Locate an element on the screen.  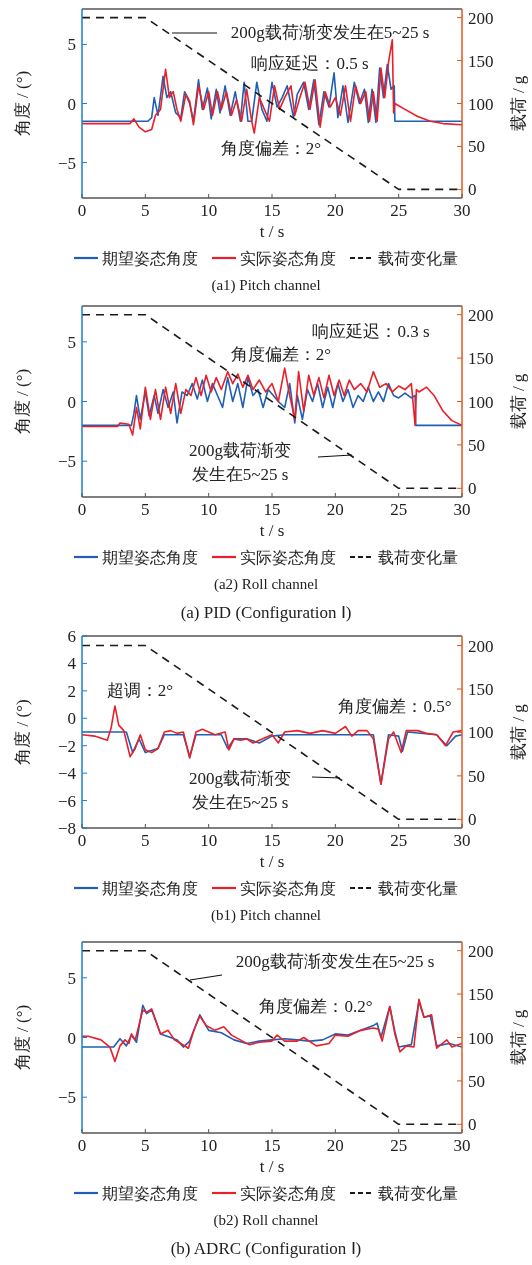
annotation: 超调：2° is located at coordinates (140, 690).